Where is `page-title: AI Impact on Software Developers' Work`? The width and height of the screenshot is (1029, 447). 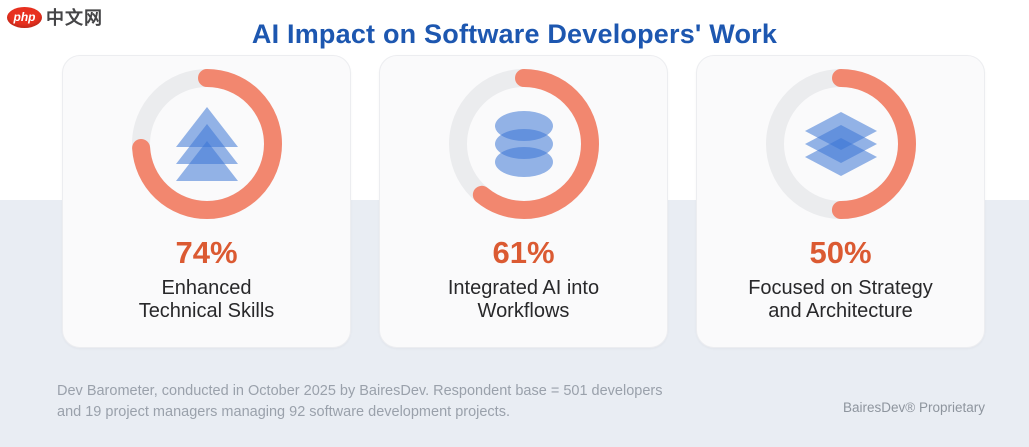
page-title: AI Impact on Software Developers' Work is located at coordinates (514, 34).